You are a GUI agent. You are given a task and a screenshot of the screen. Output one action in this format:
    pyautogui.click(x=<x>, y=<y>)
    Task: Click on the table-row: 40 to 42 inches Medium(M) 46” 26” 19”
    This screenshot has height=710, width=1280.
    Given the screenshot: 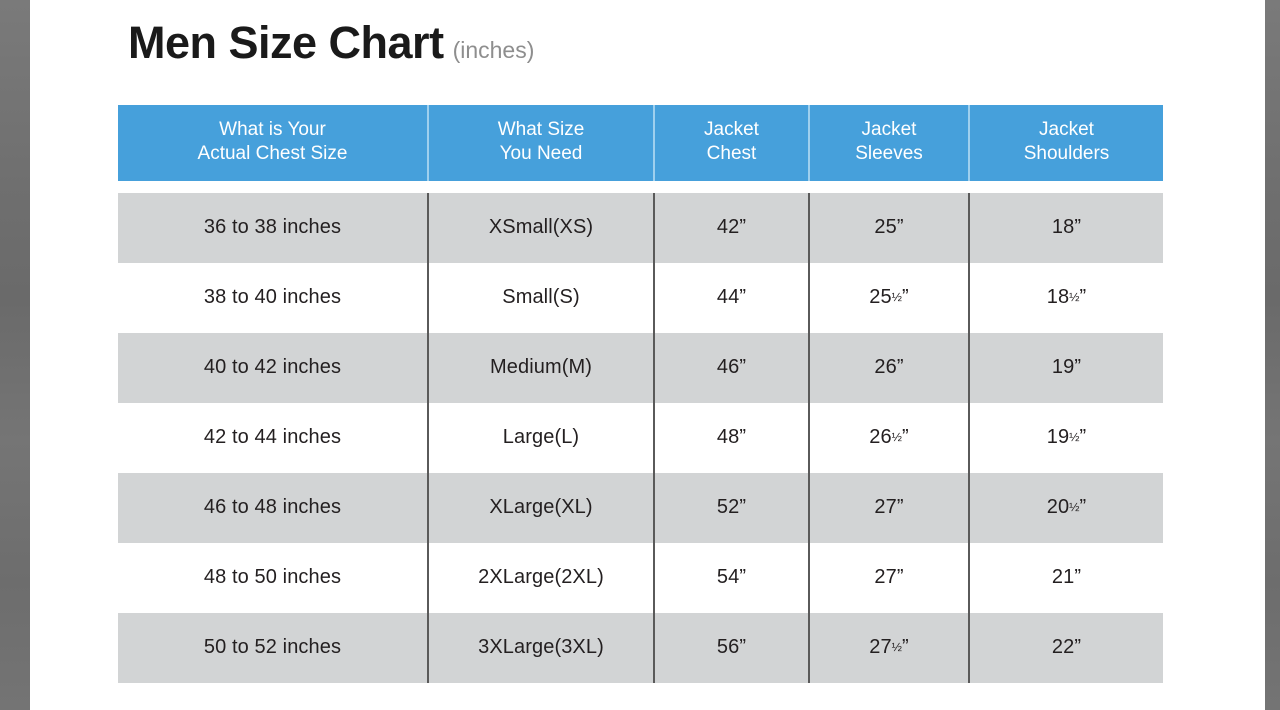 What is the action you would take?
    pyautogui.click(x=640, y=367)
    